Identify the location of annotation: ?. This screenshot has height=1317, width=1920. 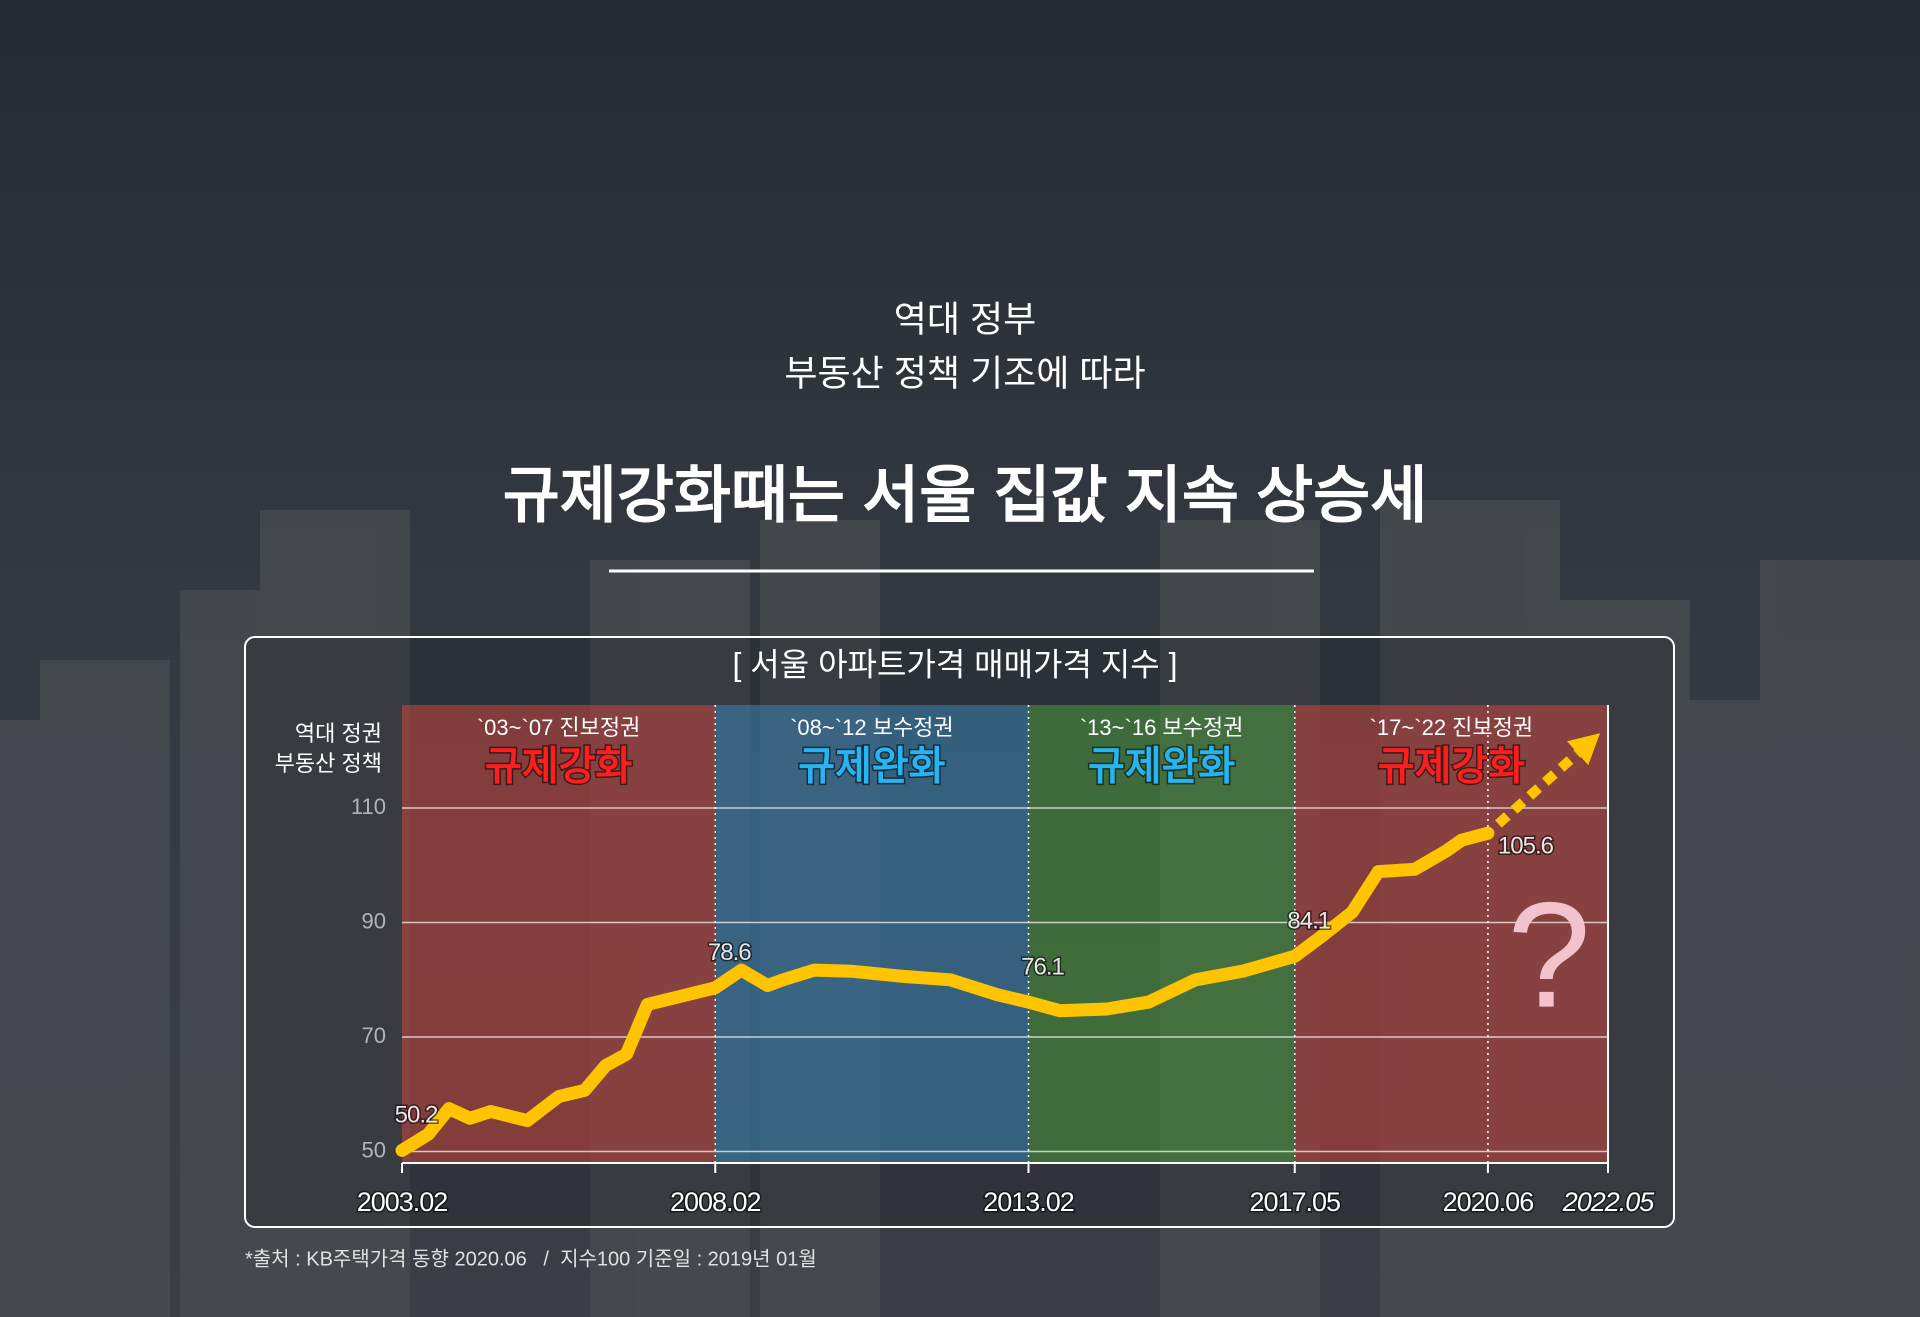
(1548, 955).